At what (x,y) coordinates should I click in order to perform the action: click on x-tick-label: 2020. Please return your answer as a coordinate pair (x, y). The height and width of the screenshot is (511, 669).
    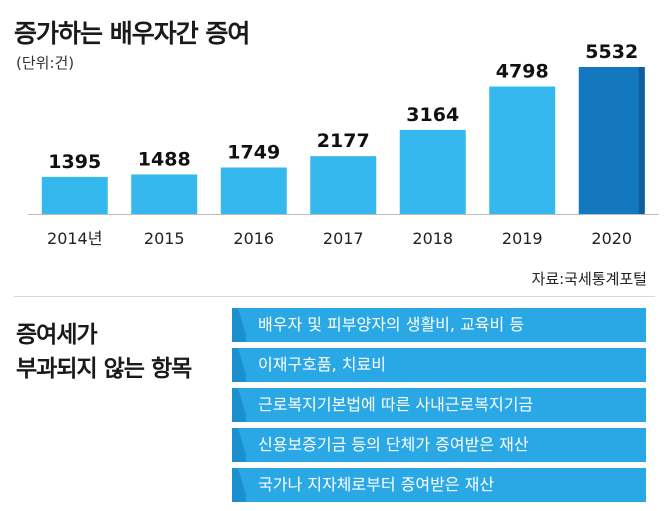
    Looking at the image, I should click on (611, 238).